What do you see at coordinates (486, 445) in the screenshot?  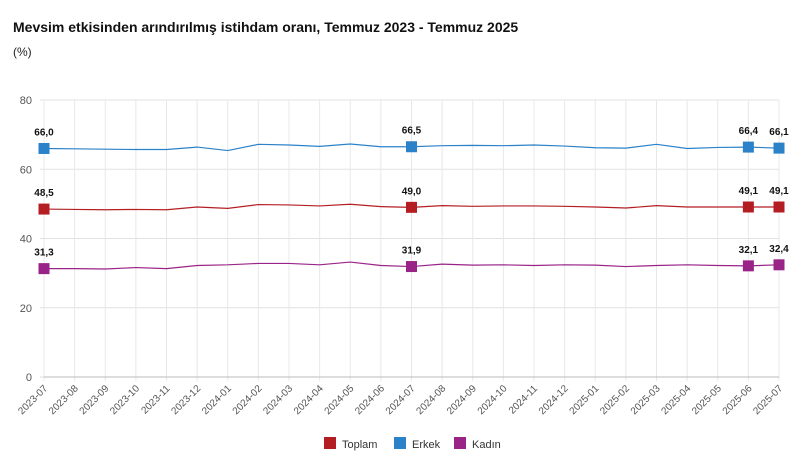 I see `legend-label: Kadın` at bounding box center [486, 445].